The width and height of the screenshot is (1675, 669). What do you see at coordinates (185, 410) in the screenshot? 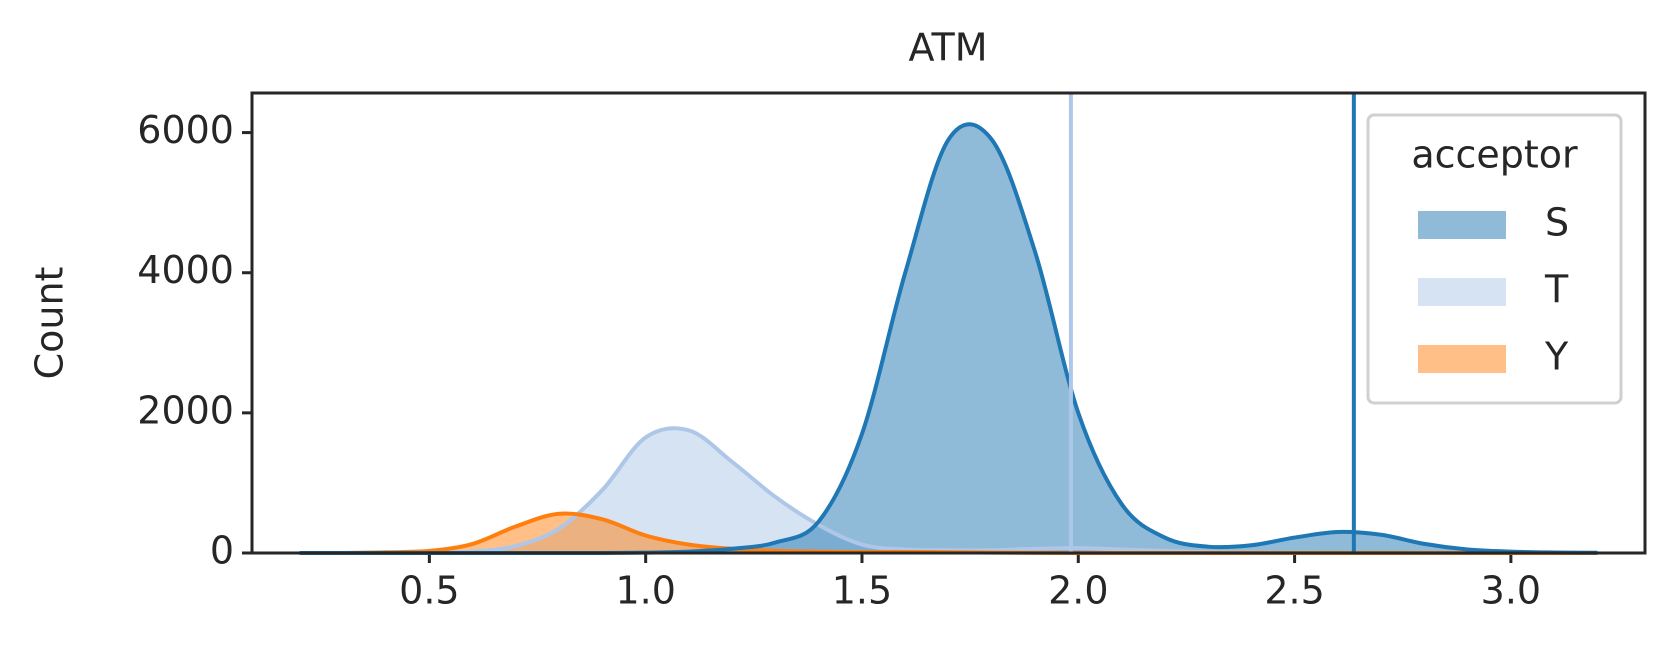
I see `y-tick-label: 2000` at bounding box center [185, 410].